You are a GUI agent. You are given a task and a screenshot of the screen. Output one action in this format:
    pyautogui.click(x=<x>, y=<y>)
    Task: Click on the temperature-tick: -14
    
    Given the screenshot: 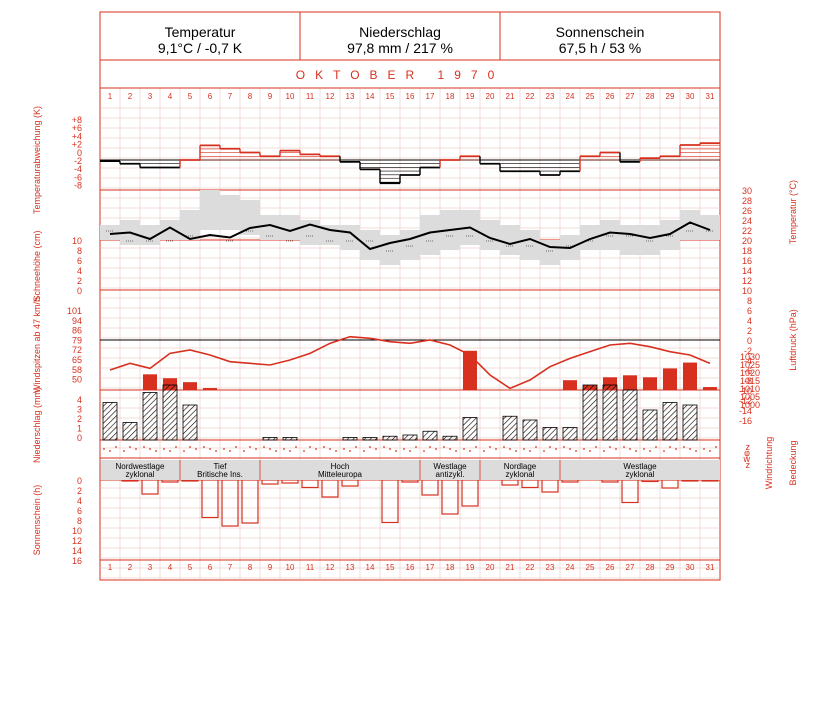 What is the action you would take?
    pyautogui.click(x=745, y=411)
    